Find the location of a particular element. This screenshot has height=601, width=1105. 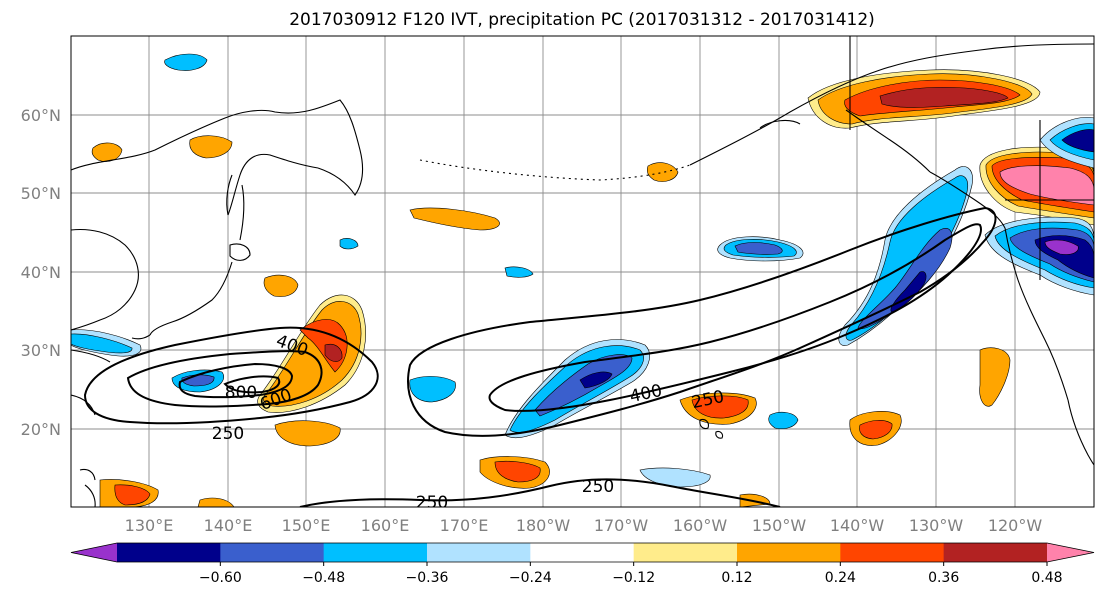

lon-label-170w: 170°W is located at coordinates (621, 525).